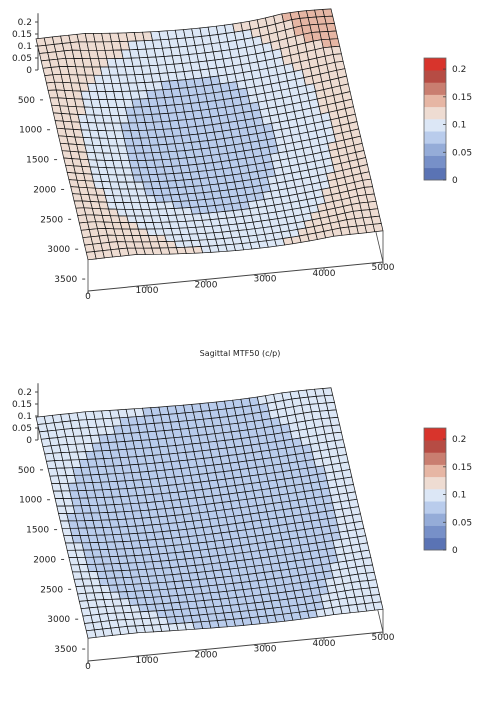  Describe the element at coordinates (25, 23) in the screenshot. I see `z-tick-label: 0.2` at that location.